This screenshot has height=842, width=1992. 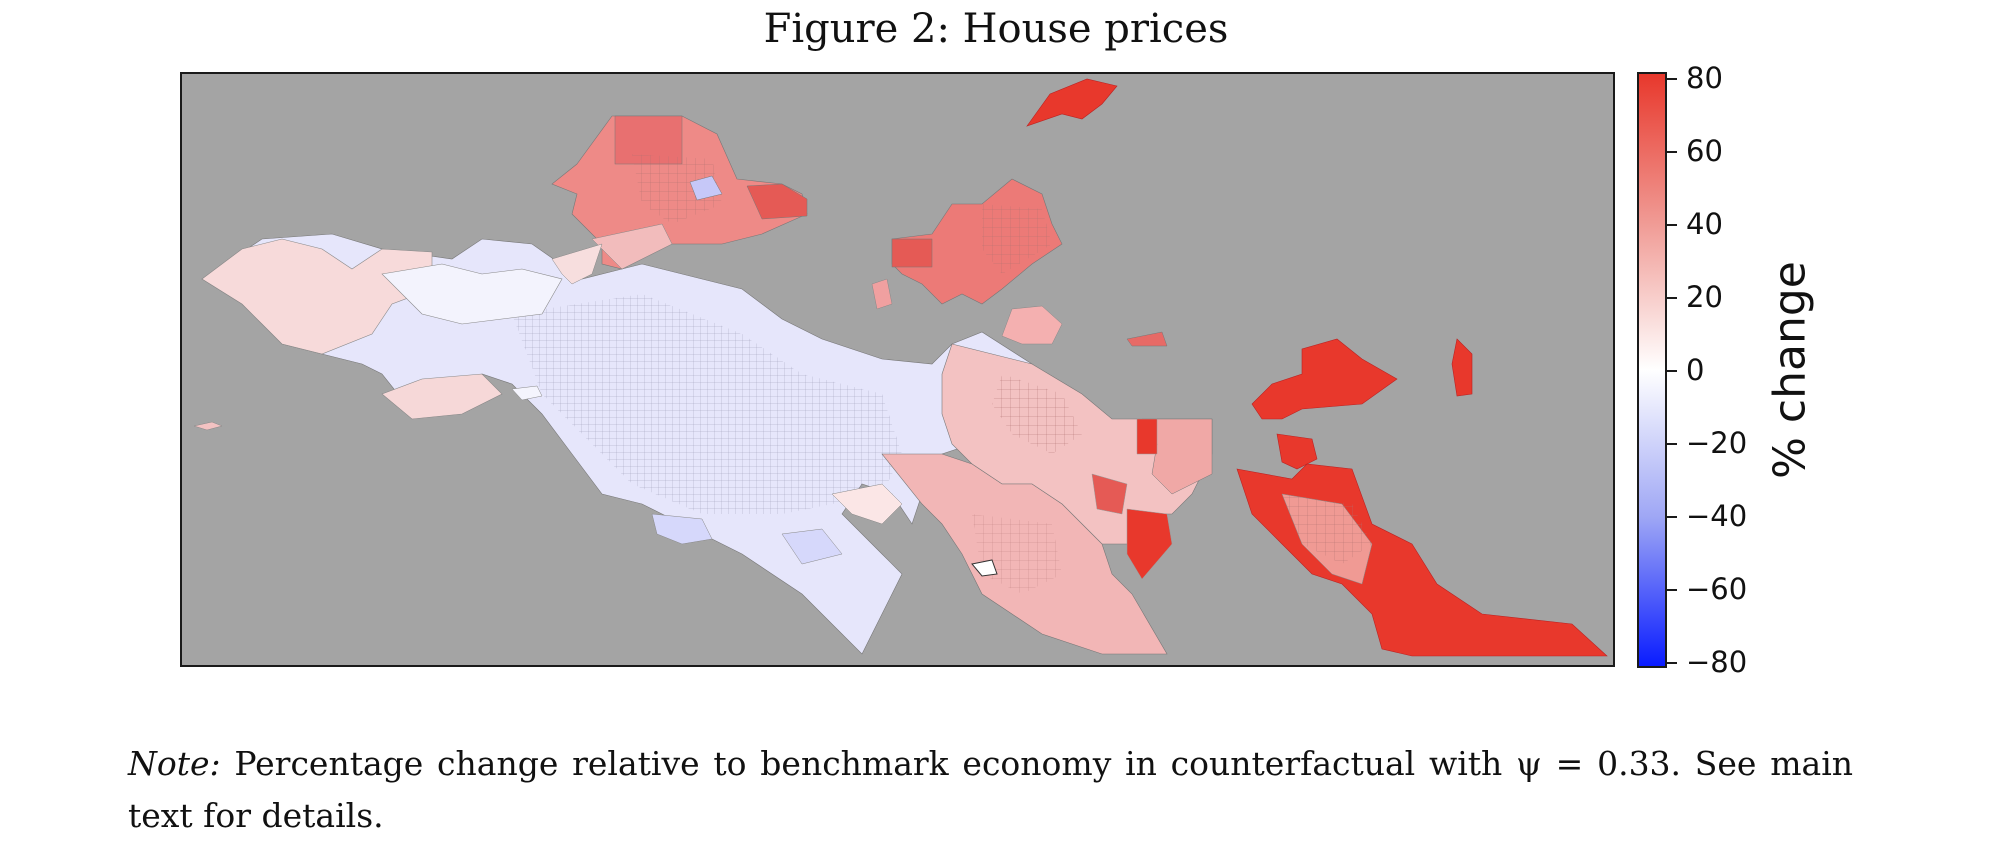 What do you see at coordinates (1422, 560) in the screenshot?
I see `region-southeast` at bounding box center [1422, 560].